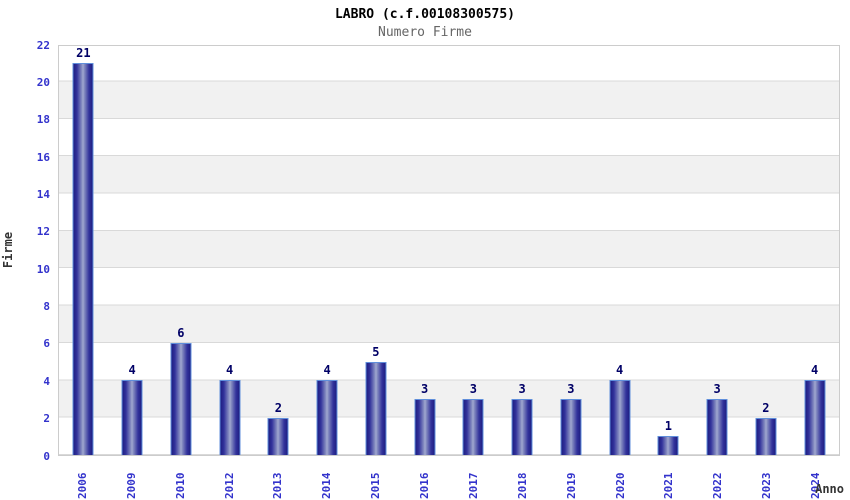  I want to click on y-tick-label: 22, so click(43, 45).